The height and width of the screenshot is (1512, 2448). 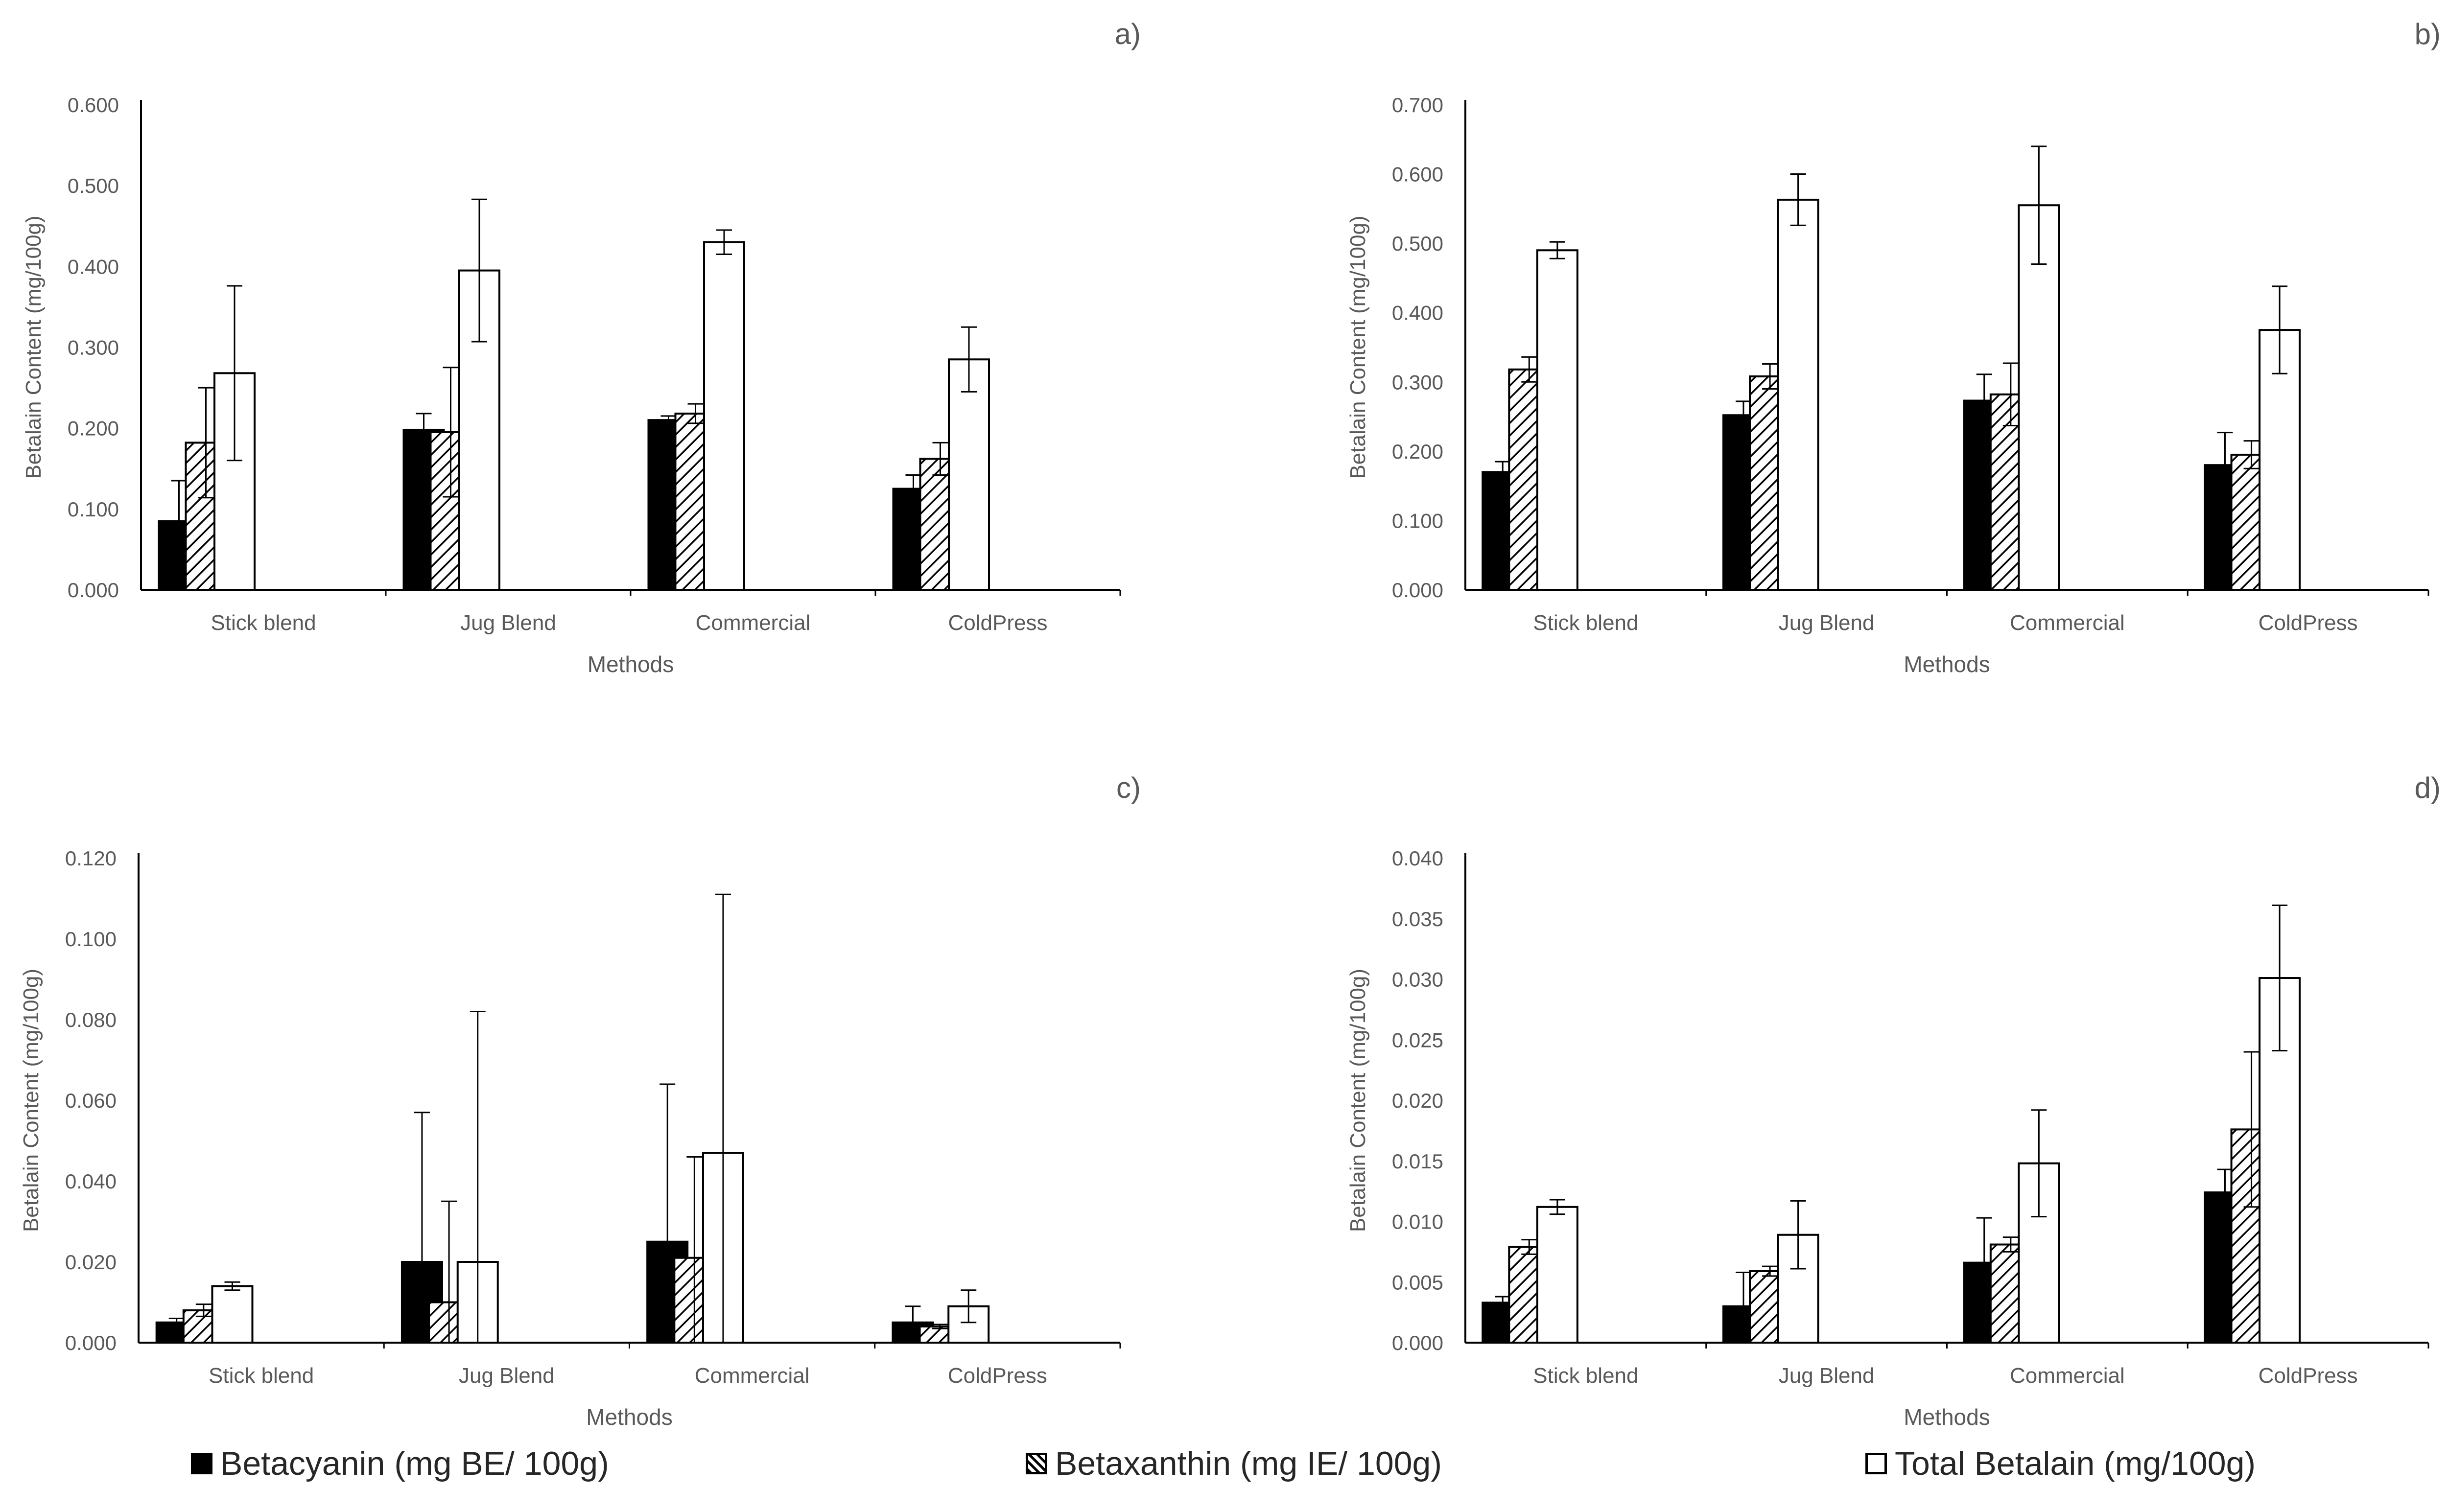 I want to click on panel-label: b), so click(x=2428, y=34).